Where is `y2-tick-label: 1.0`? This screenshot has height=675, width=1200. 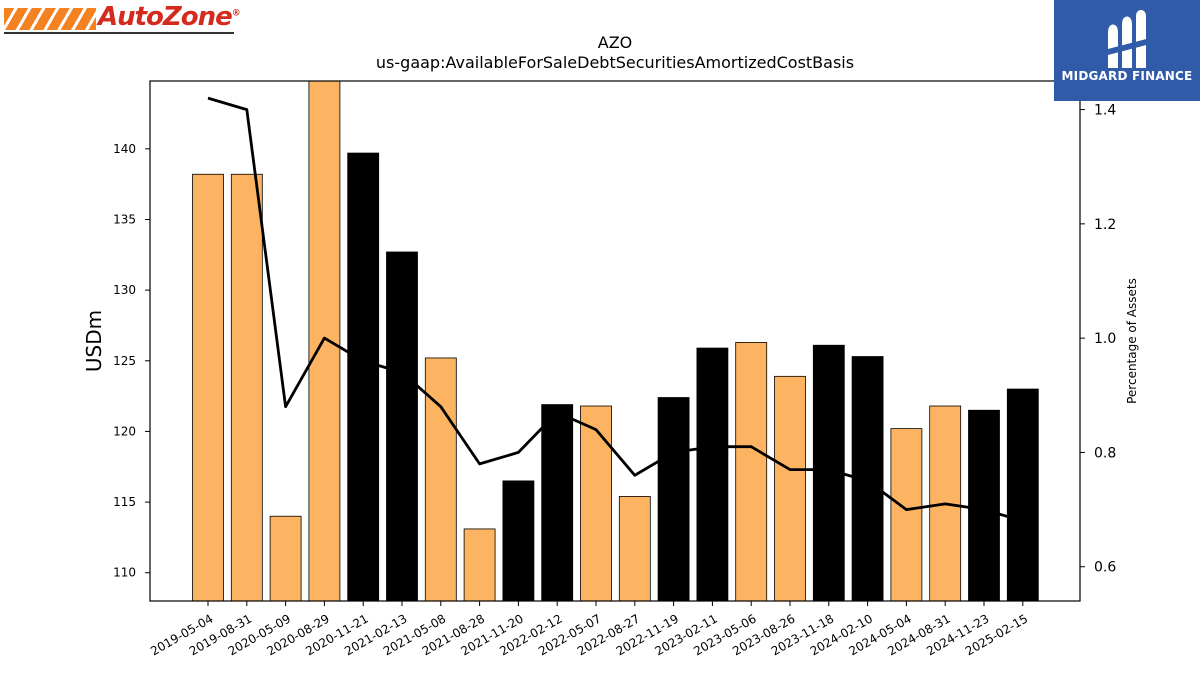 y2-tick-label: 1.0 is located at coordinates (1105, 339).